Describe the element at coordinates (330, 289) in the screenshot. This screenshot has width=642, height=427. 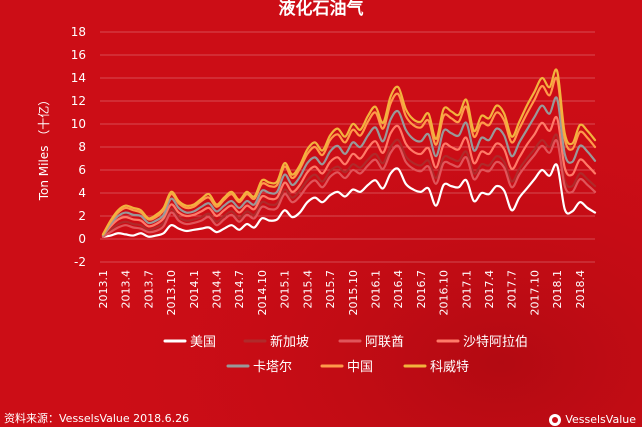
I see `x-tick-label: 2015.7` at that location.